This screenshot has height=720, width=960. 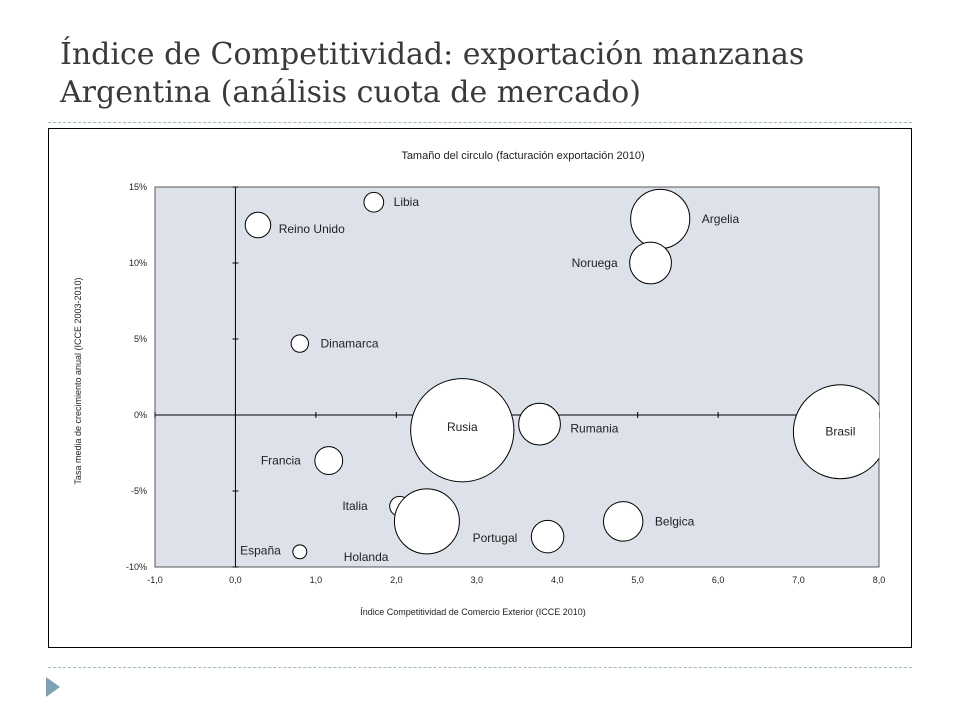 What do you see at coordinates (675, 521) in the screenshot?
I see `bubble-label-belgica: Belgica` at bounding box center [675, 521].